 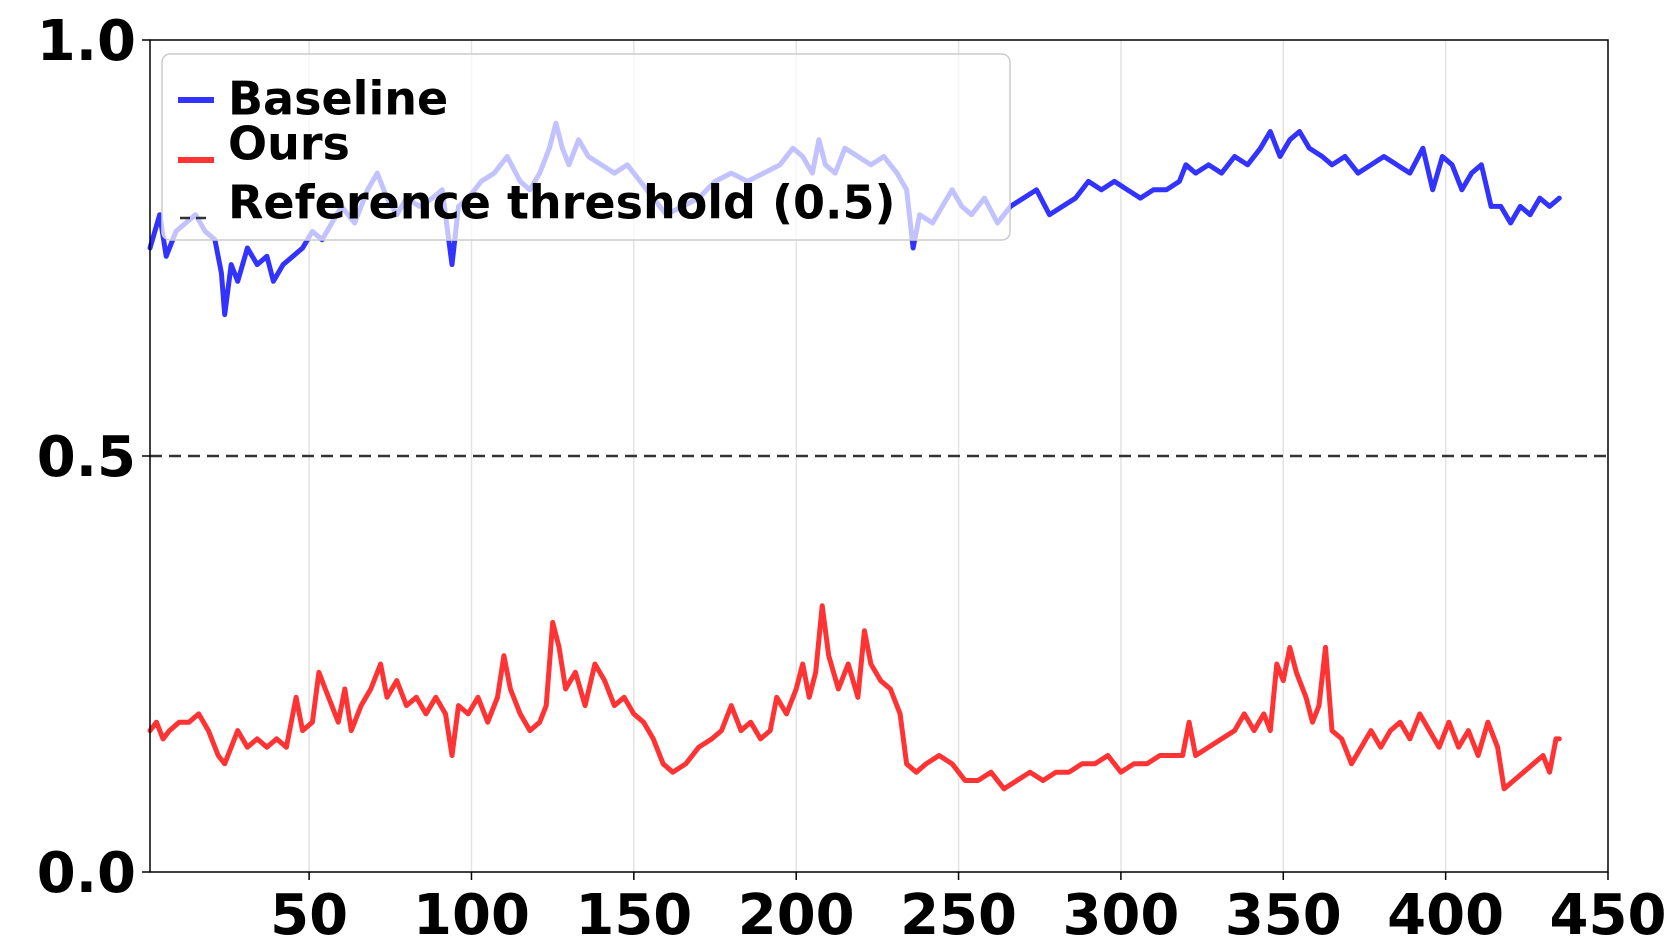 What do you see at coordinates (471, 915) in the screenshot?
I see `x-tick-label: 100` at bounding box center [471, 915].